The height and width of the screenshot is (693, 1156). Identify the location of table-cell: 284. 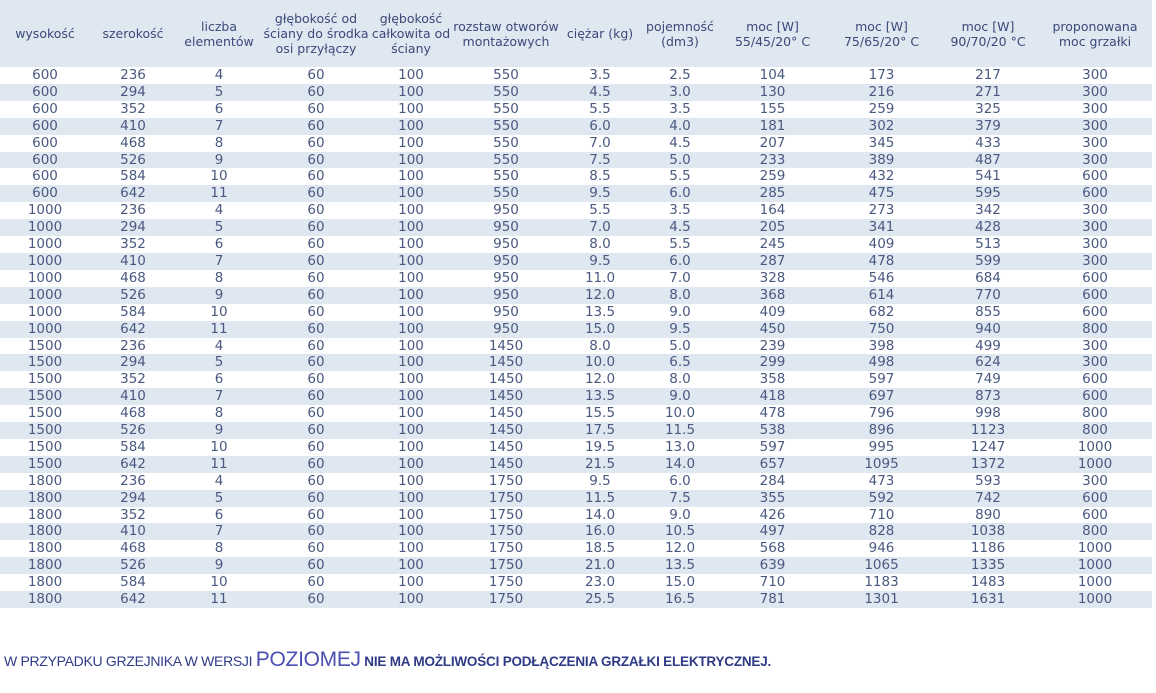
(772, 481).